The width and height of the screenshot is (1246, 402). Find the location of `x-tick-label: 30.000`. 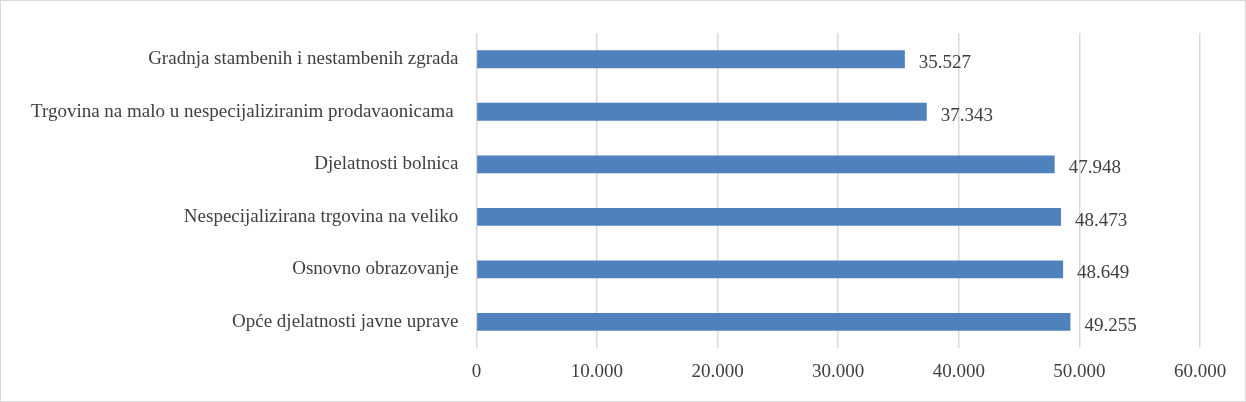

x-tick-label: 30.000 is located at coordinates (838, 370).